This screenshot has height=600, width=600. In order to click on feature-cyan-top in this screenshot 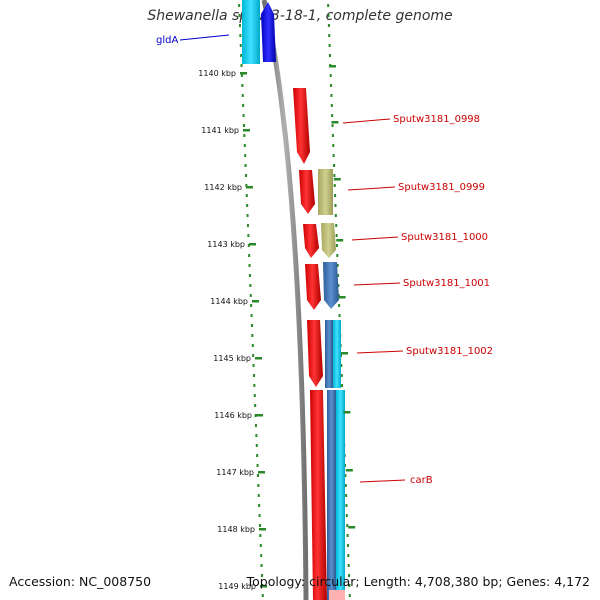, I will do `click(251, 32)`.